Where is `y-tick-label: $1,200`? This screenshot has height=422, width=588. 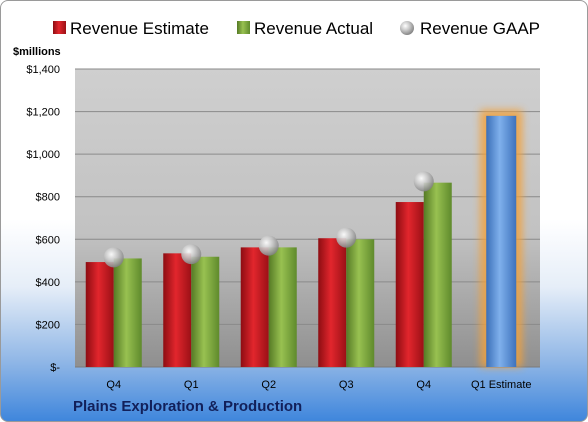
y-tick-label: $1,200 is located at coordinates (43, 113).